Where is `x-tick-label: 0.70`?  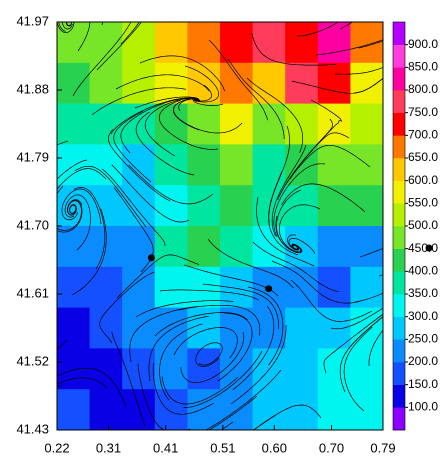
x-tick-label: 0.70 is located at coordinates (331, 447).